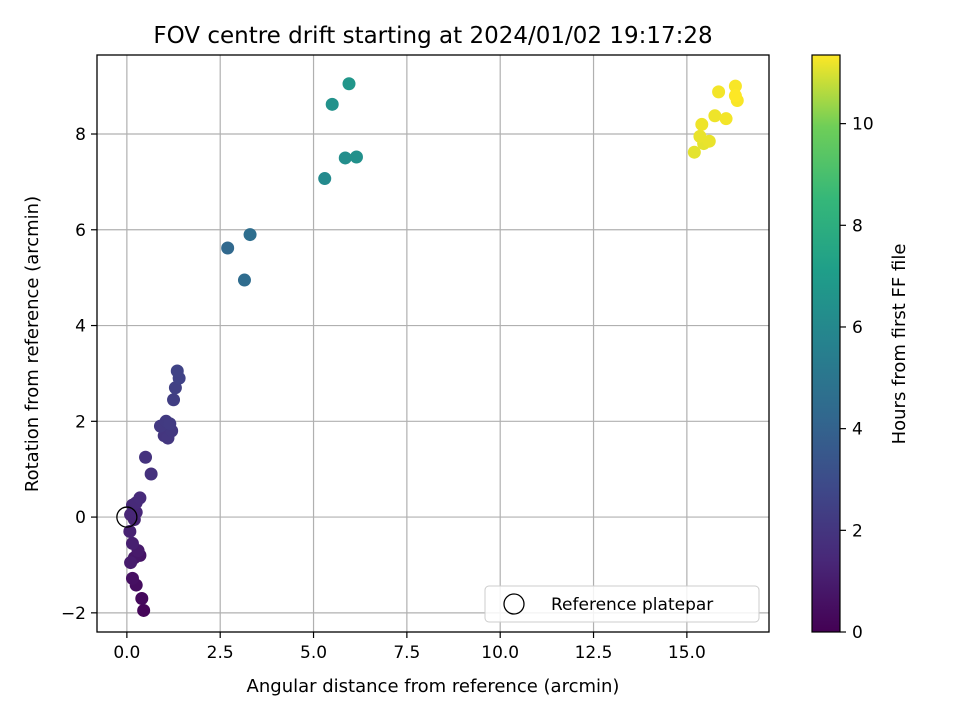 The height and width of the screenshot is (724, 960). Describe the element at coordinates (514, 604) in the screenshot. I see `legend-marker-hollow-circle` at that location.